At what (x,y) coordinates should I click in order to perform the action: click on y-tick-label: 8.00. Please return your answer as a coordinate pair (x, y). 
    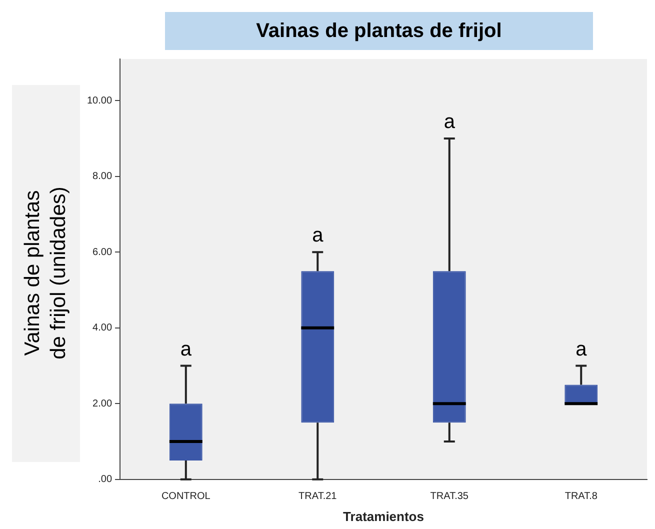
    Looking at the image, I should click on (102, 176).